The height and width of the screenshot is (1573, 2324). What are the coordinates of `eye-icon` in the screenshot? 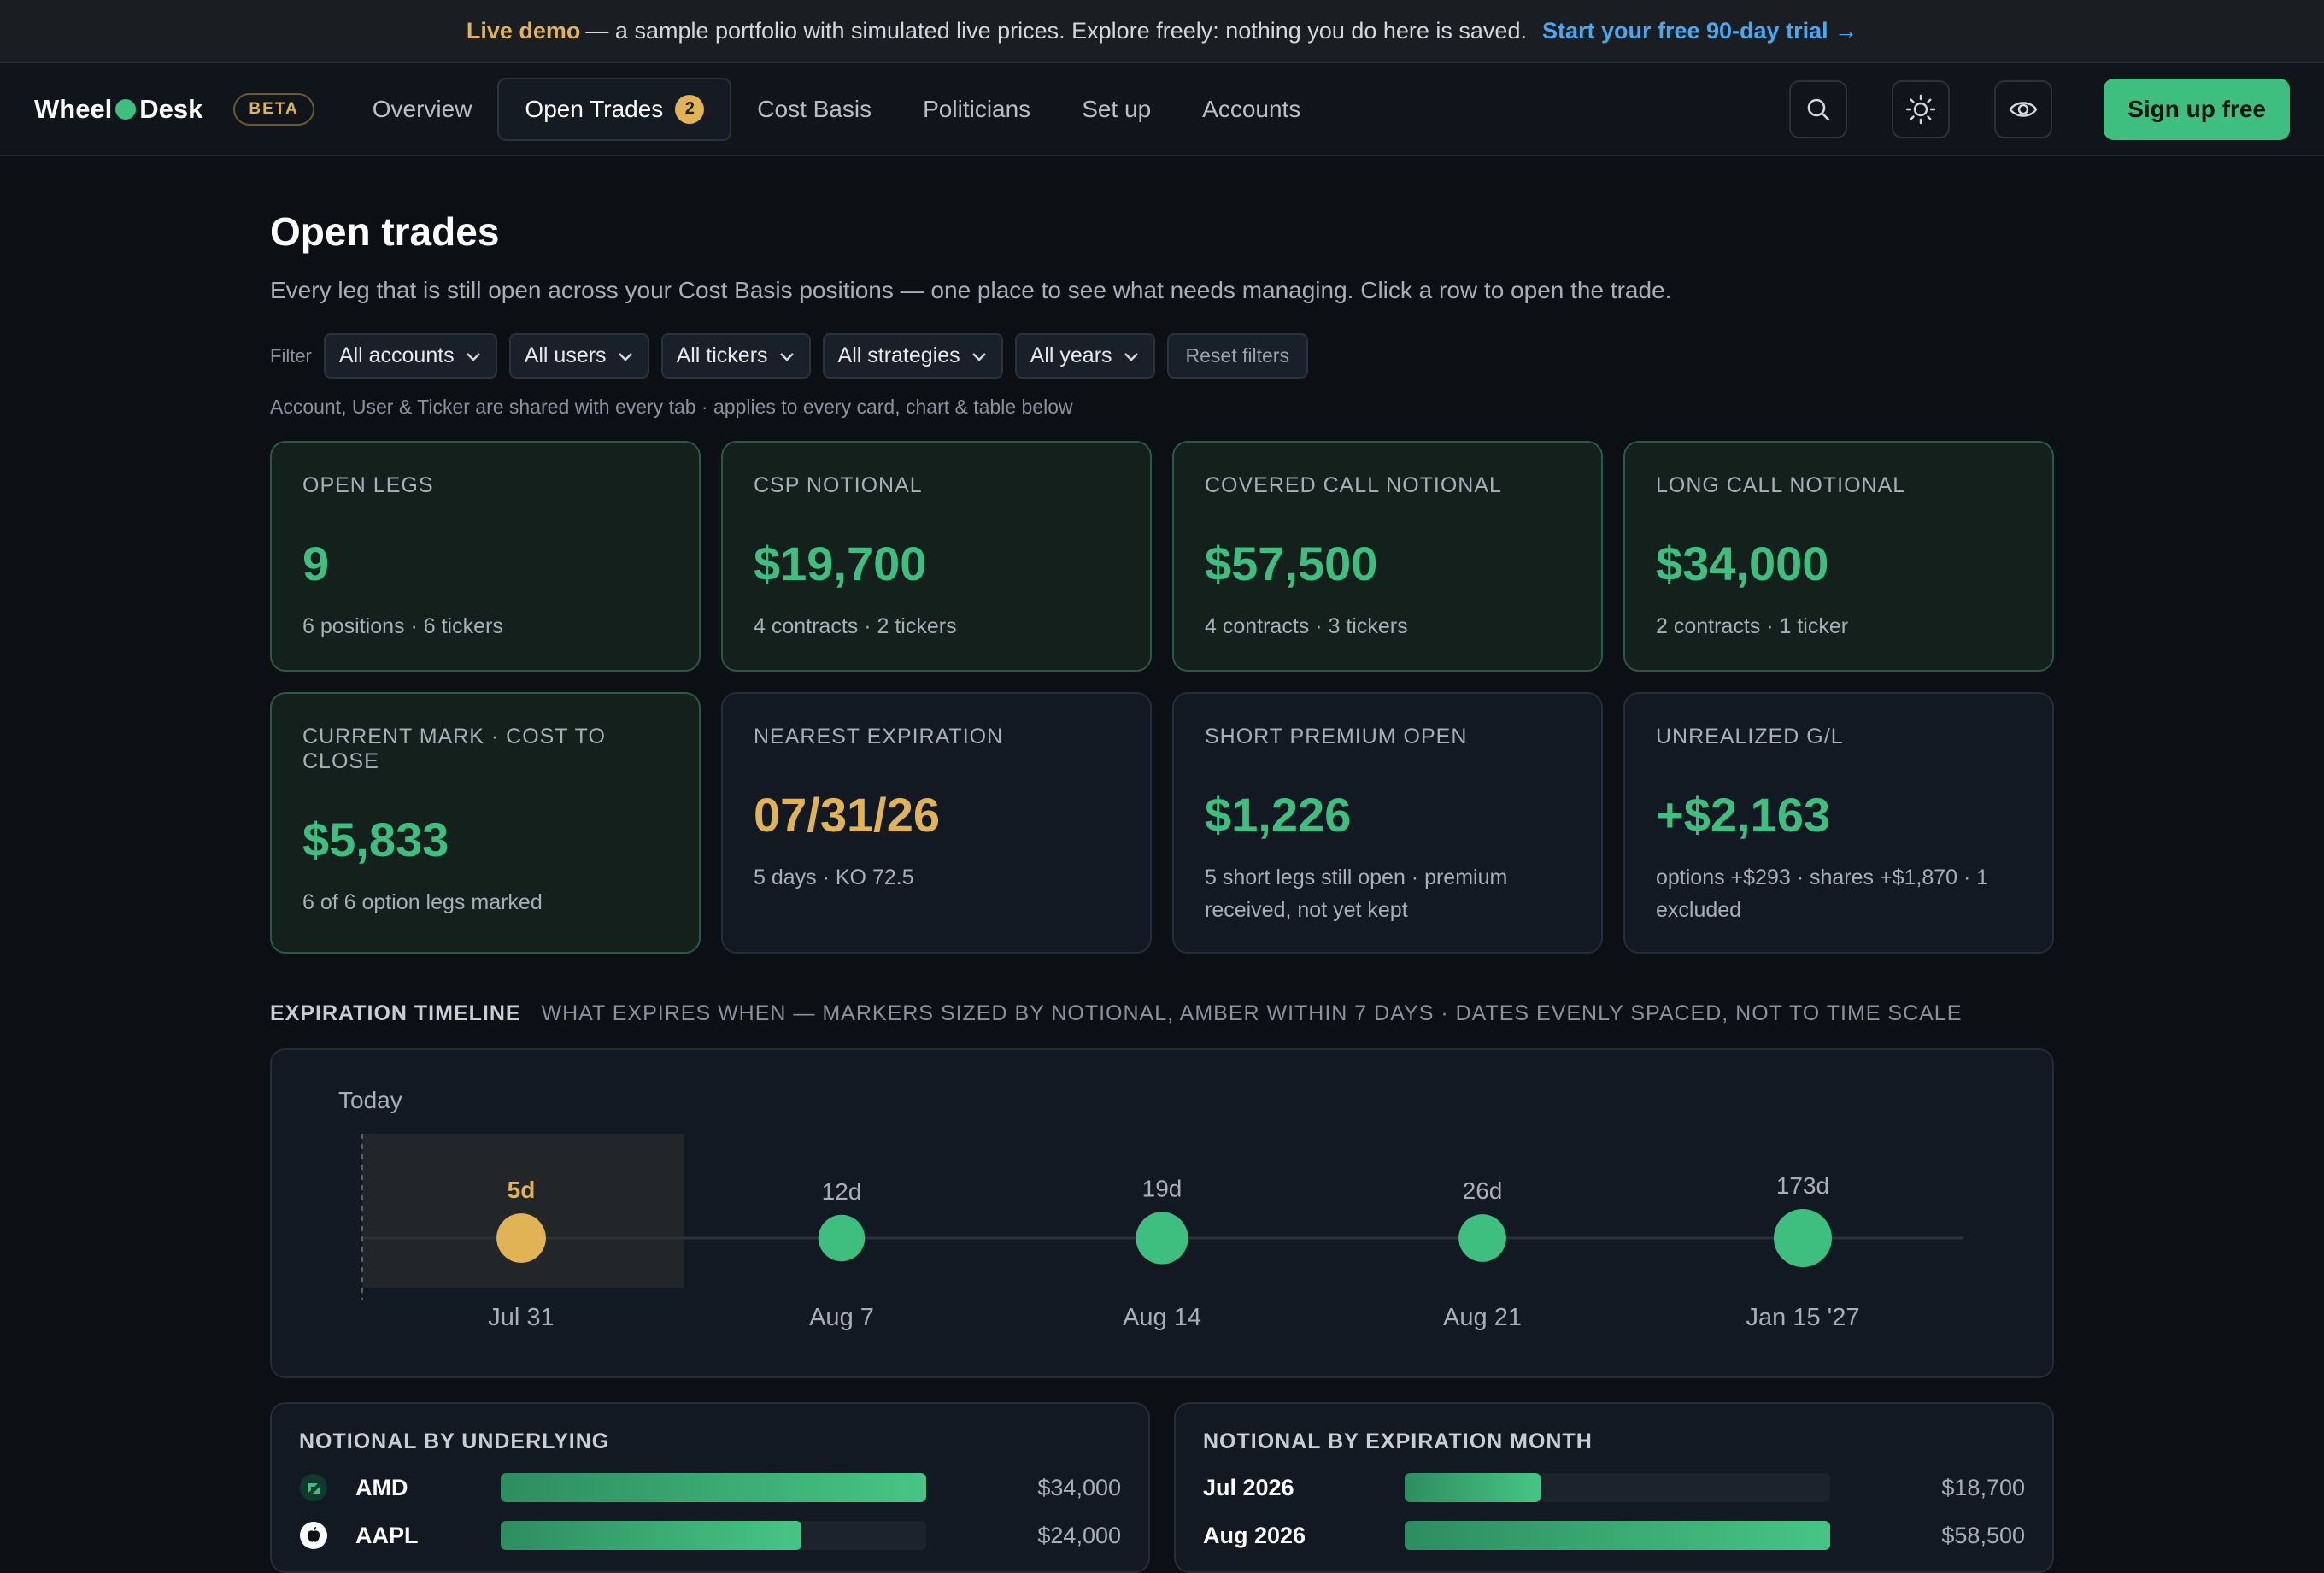 It's located at (2023, 109).